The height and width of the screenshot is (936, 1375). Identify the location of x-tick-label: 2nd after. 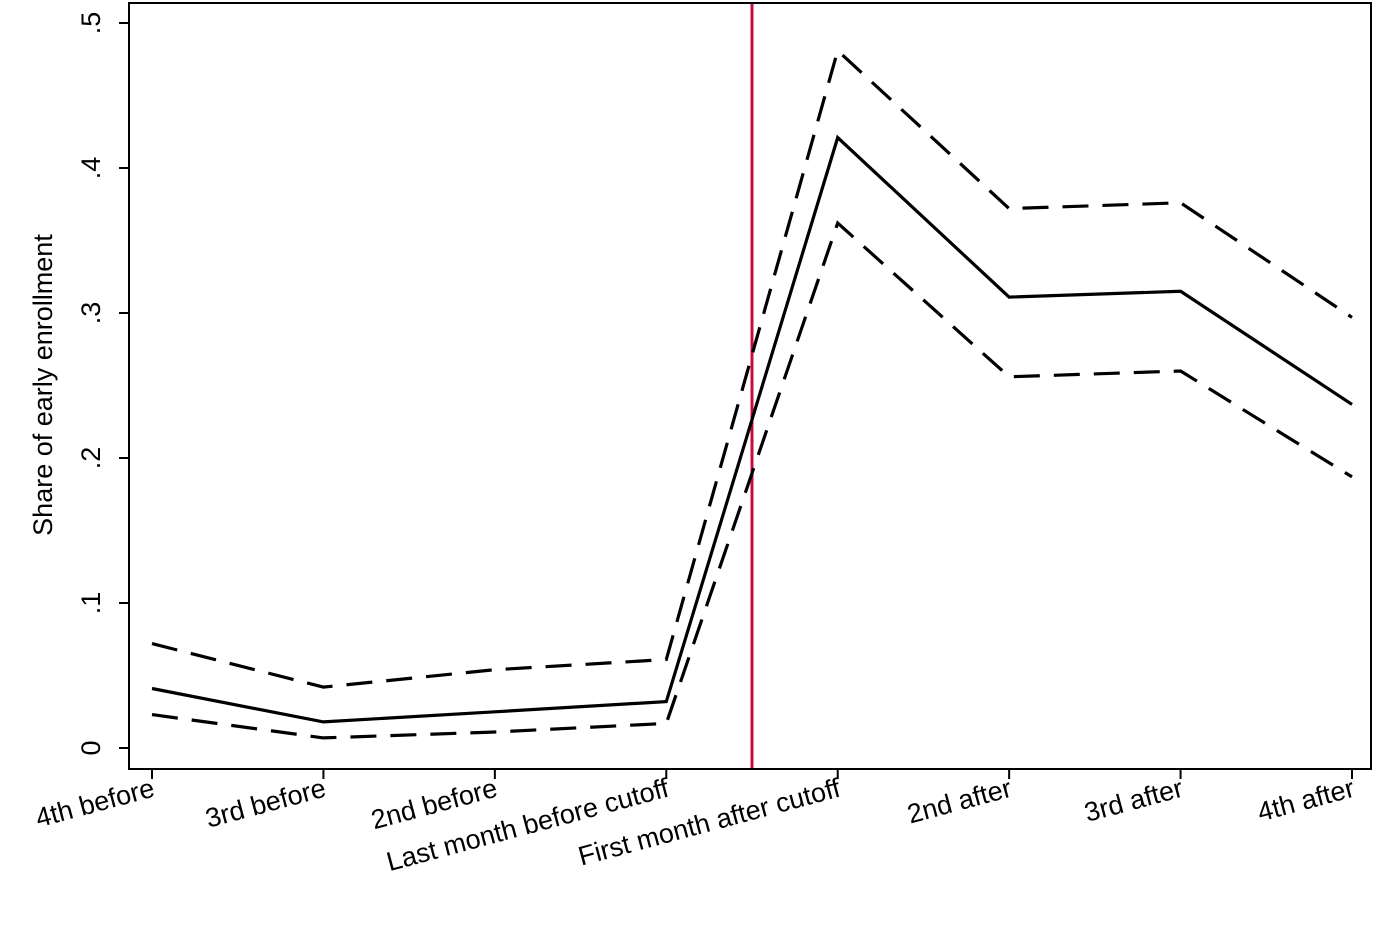
(959, 801).